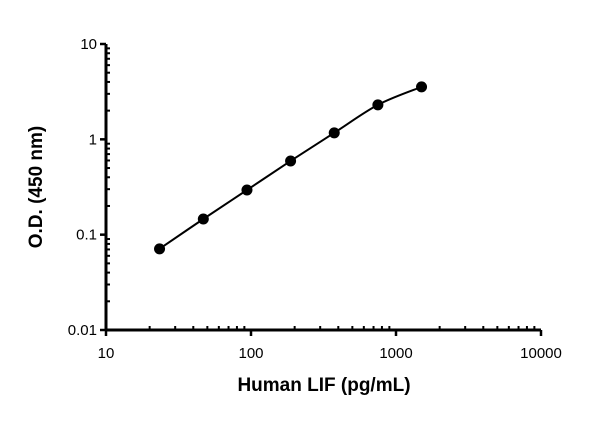  Describe the element at coordinates (93, 139) in the screenshot. I see `y-tick-label: 1` at that location.